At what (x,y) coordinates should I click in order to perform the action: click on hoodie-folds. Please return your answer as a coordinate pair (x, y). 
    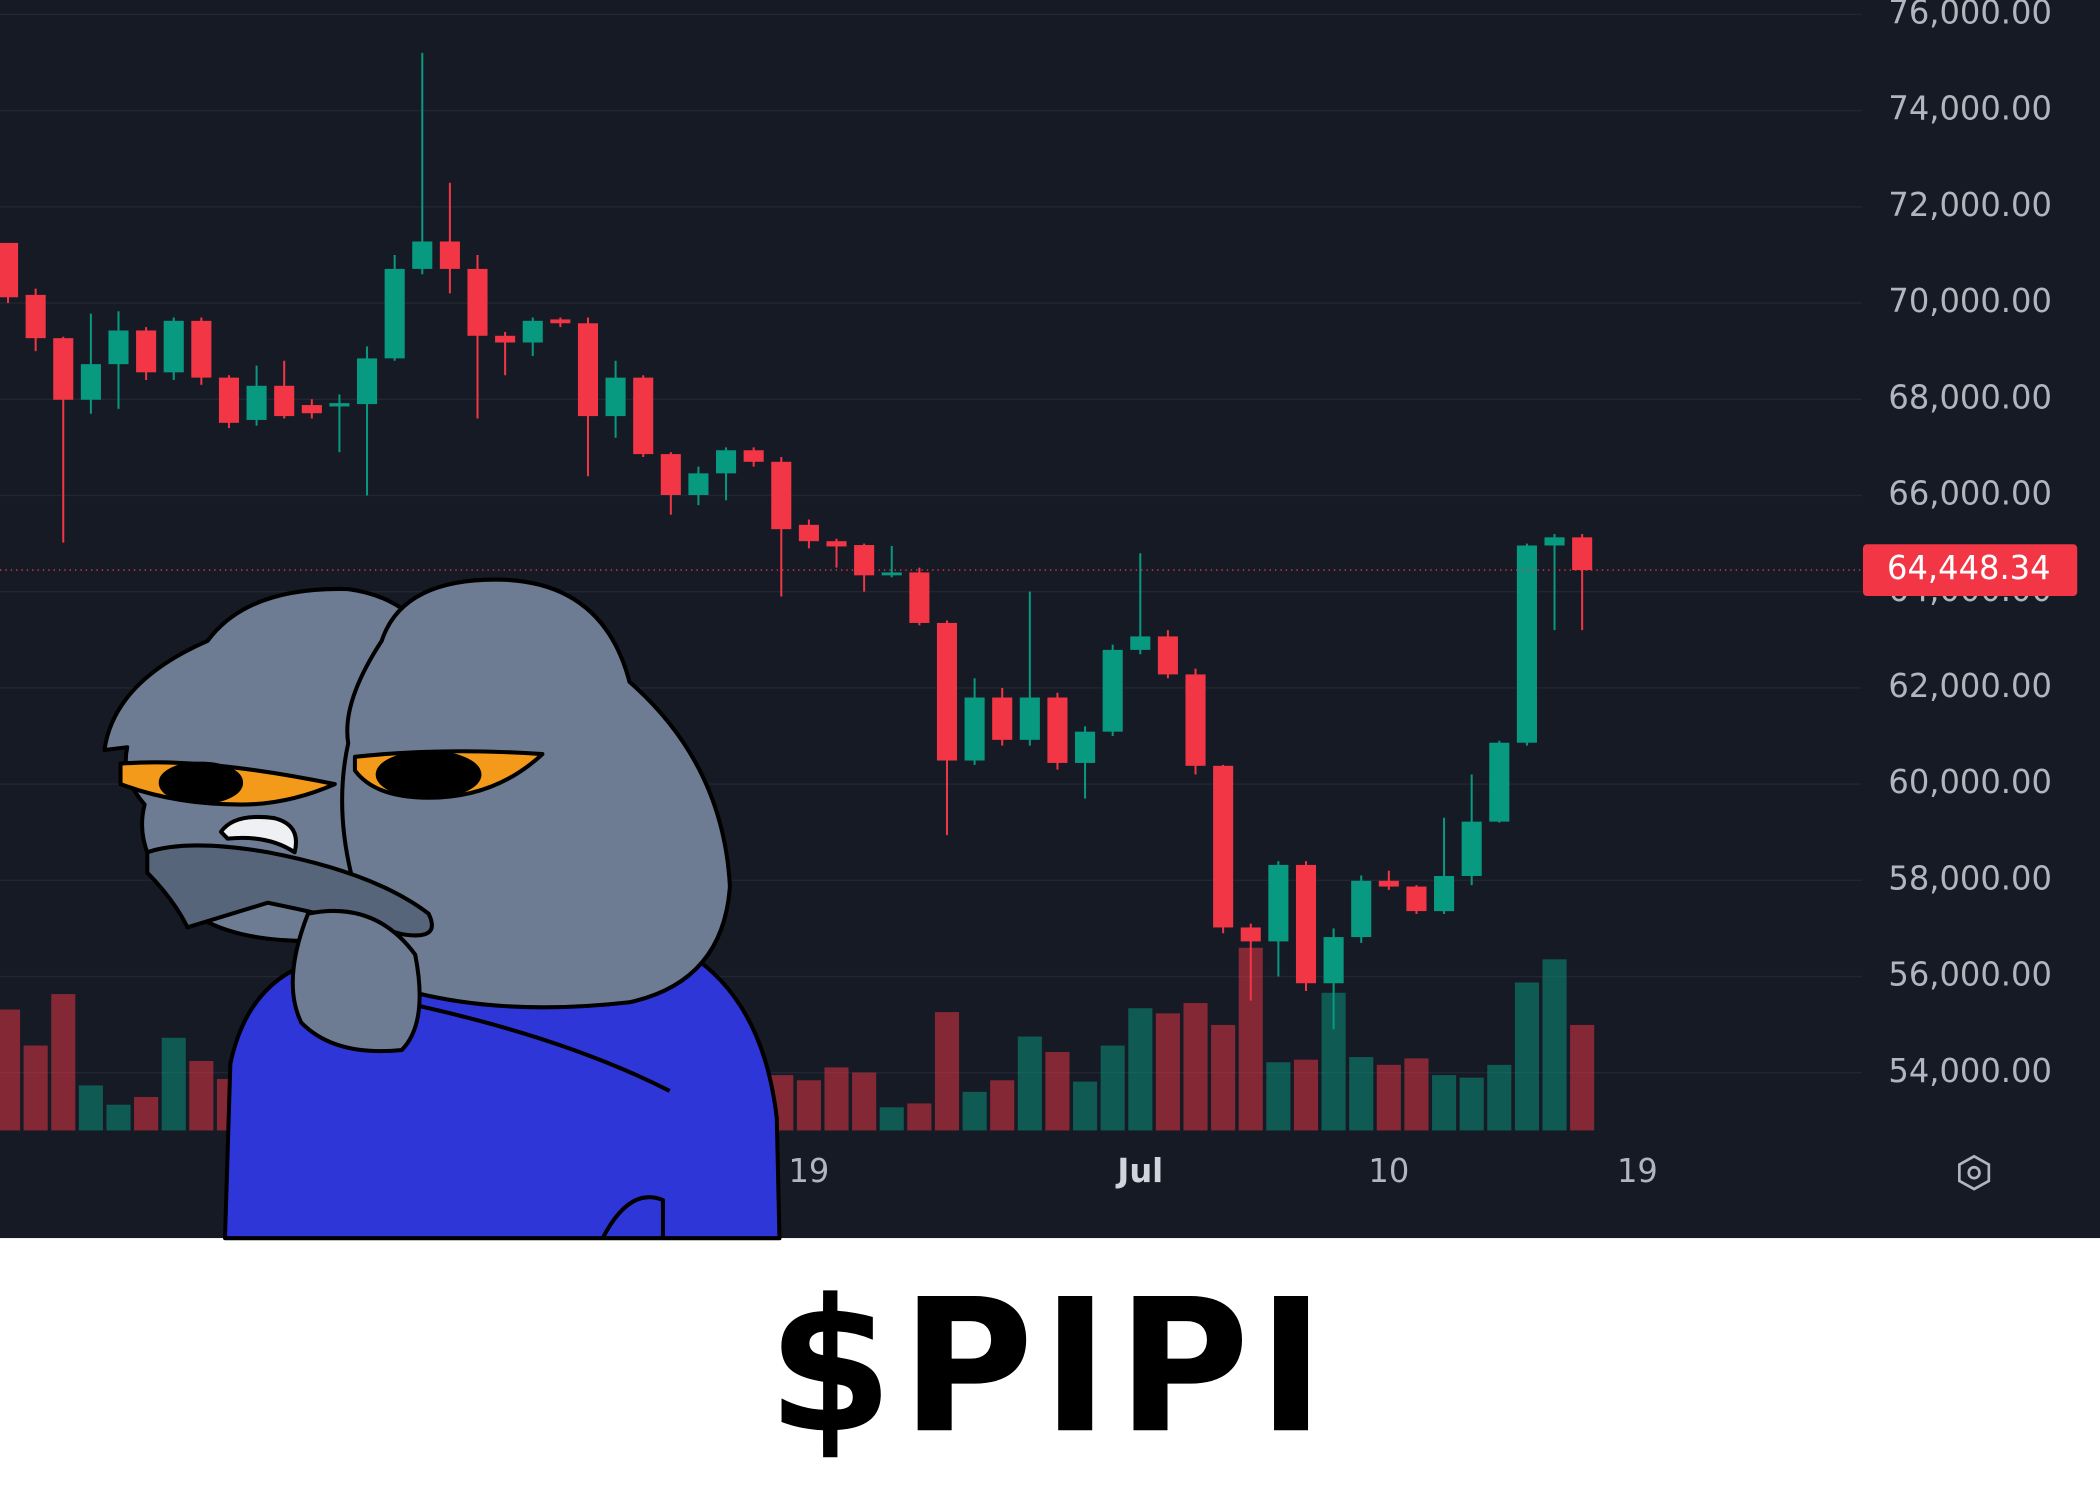
    Looking at the image, I should click on (536, 1120).